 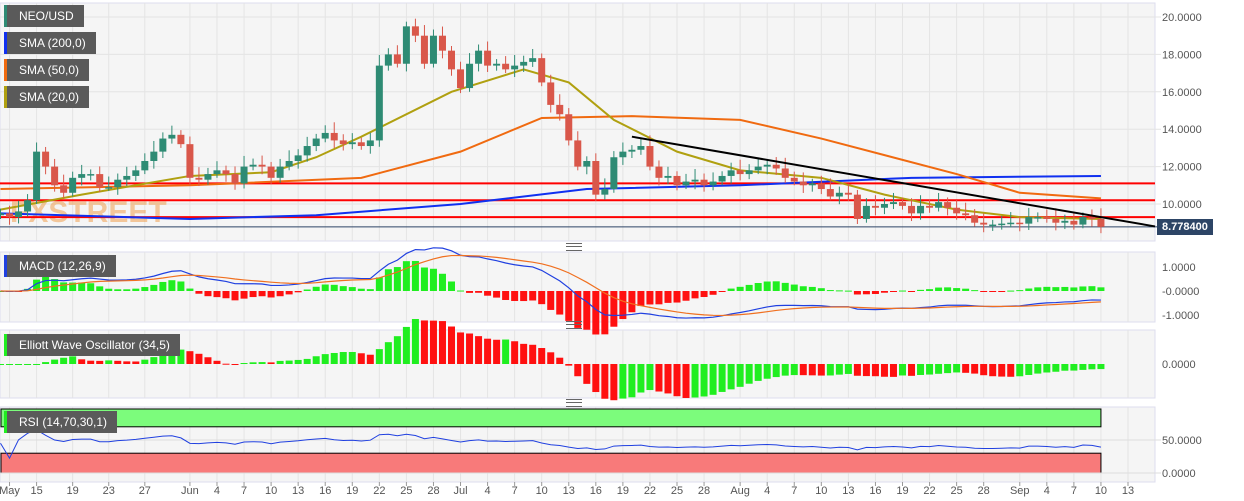 What do you see at coordinates (44, 16) in the screenshot?
I see `legend-pair: NEO/USD` at bounding box center [44, 16].